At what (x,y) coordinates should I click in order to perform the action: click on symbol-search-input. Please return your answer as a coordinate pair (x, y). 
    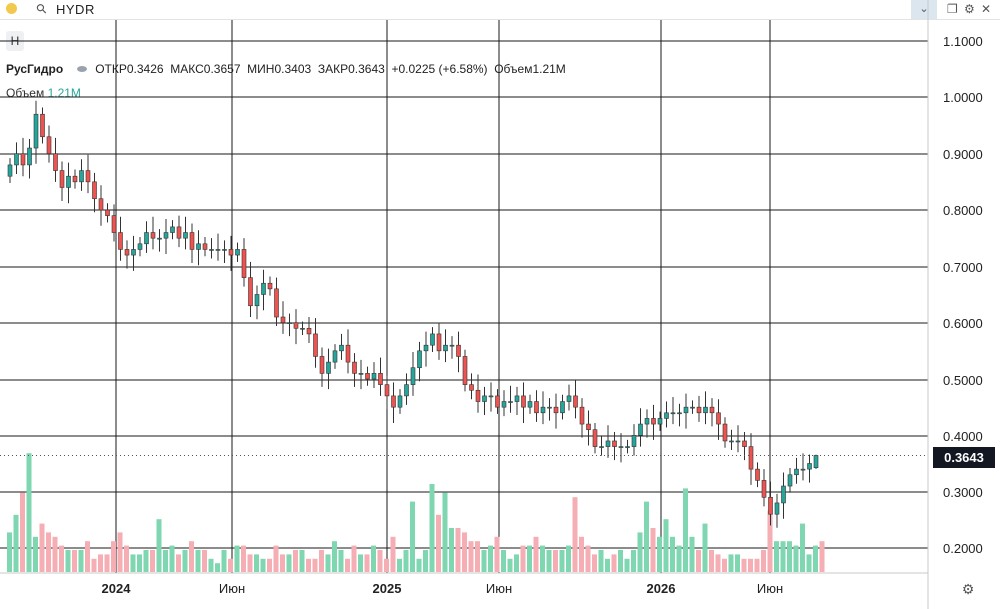
    Looking at the image, I should click on (476, 9).